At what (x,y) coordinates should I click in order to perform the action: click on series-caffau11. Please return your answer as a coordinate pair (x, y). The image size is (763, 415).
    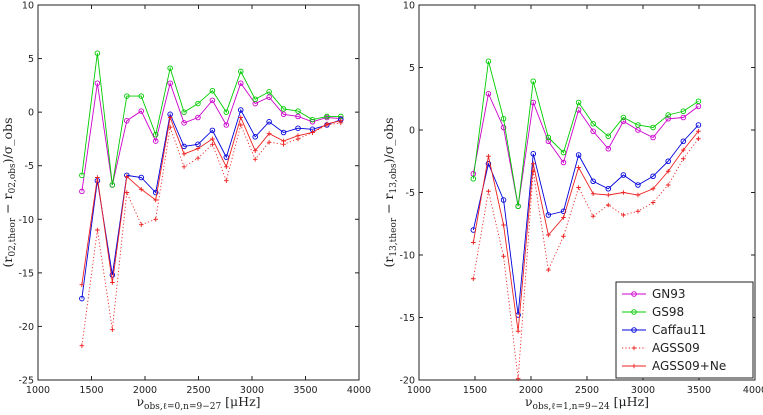
    Looking at the image, I should click on (586, 220).